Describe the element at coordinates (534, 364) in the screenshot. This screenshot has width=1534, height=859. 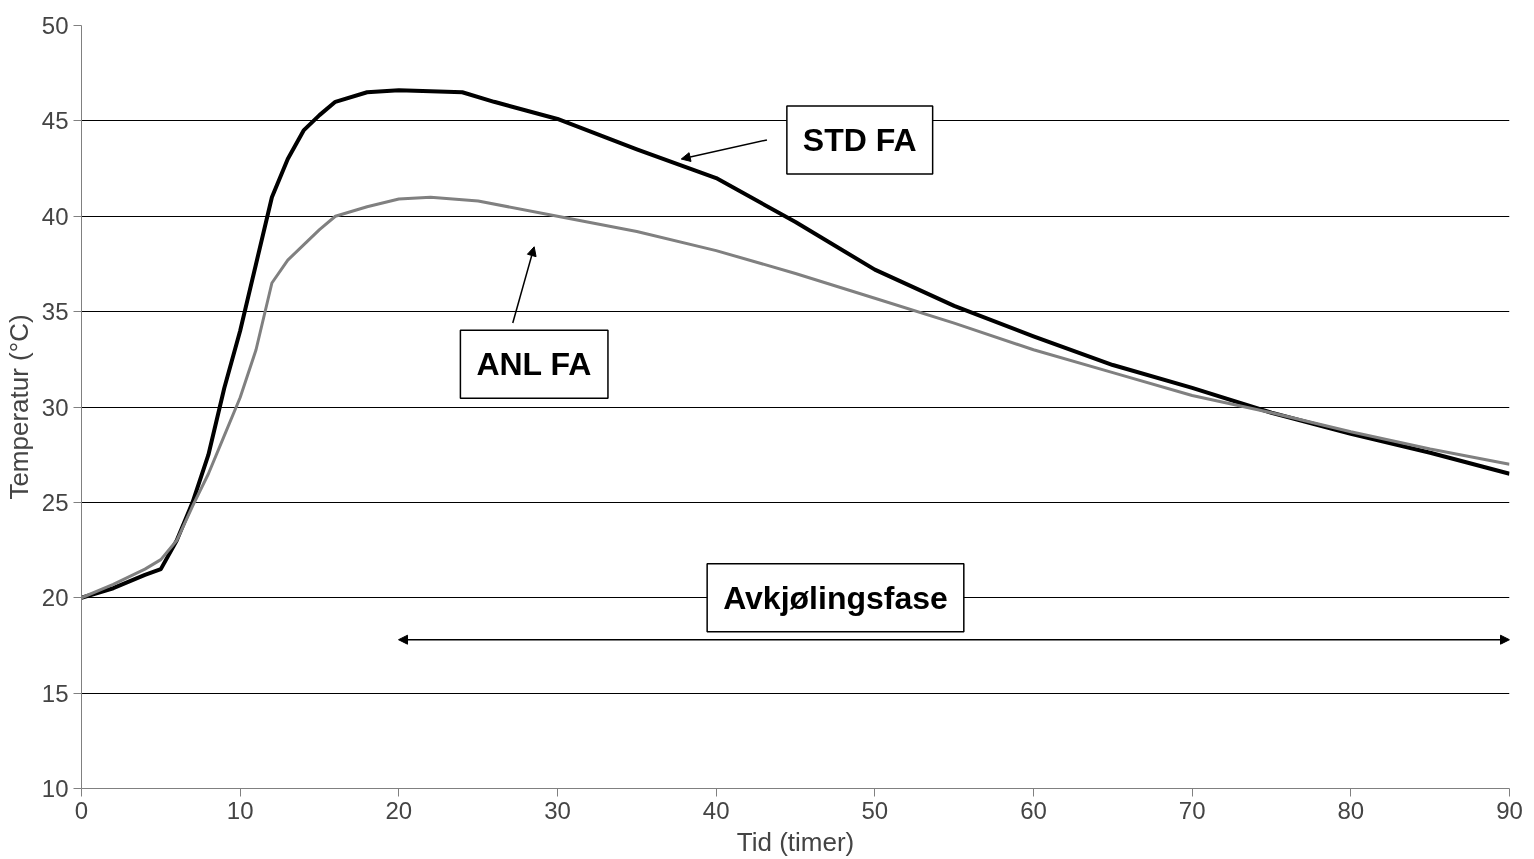
I see `annotation: ANL FA` at that location.